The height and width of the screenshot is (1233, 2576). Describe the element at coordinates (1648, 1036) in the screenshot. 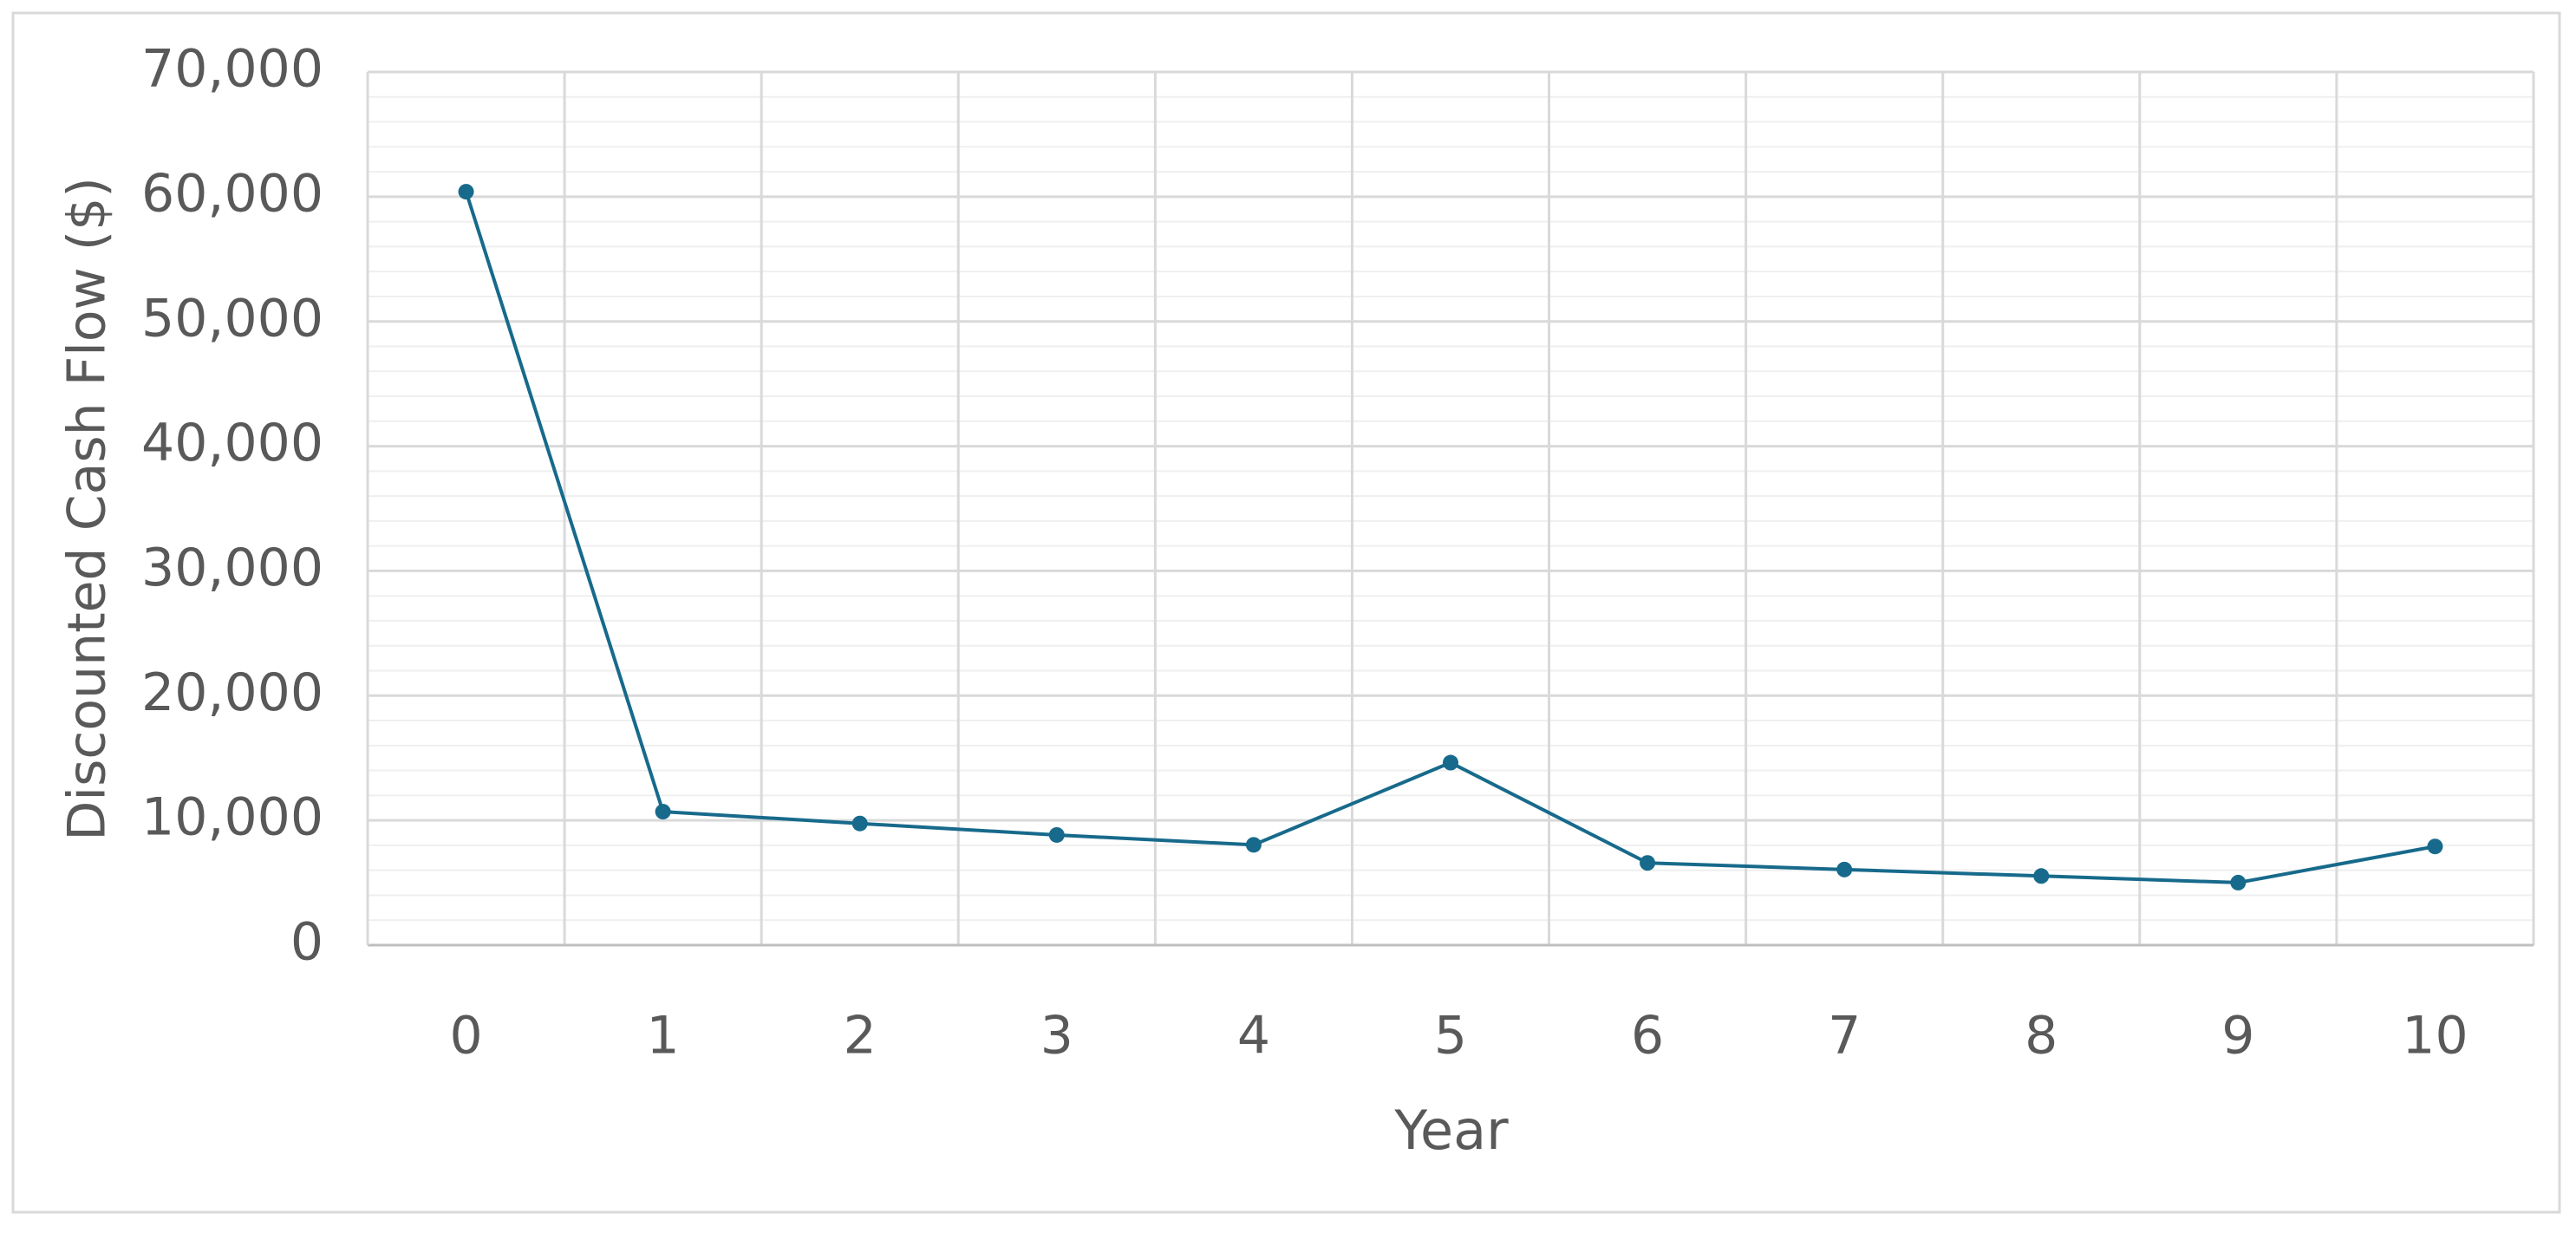

I see `x-tick-label: 6` at that location.